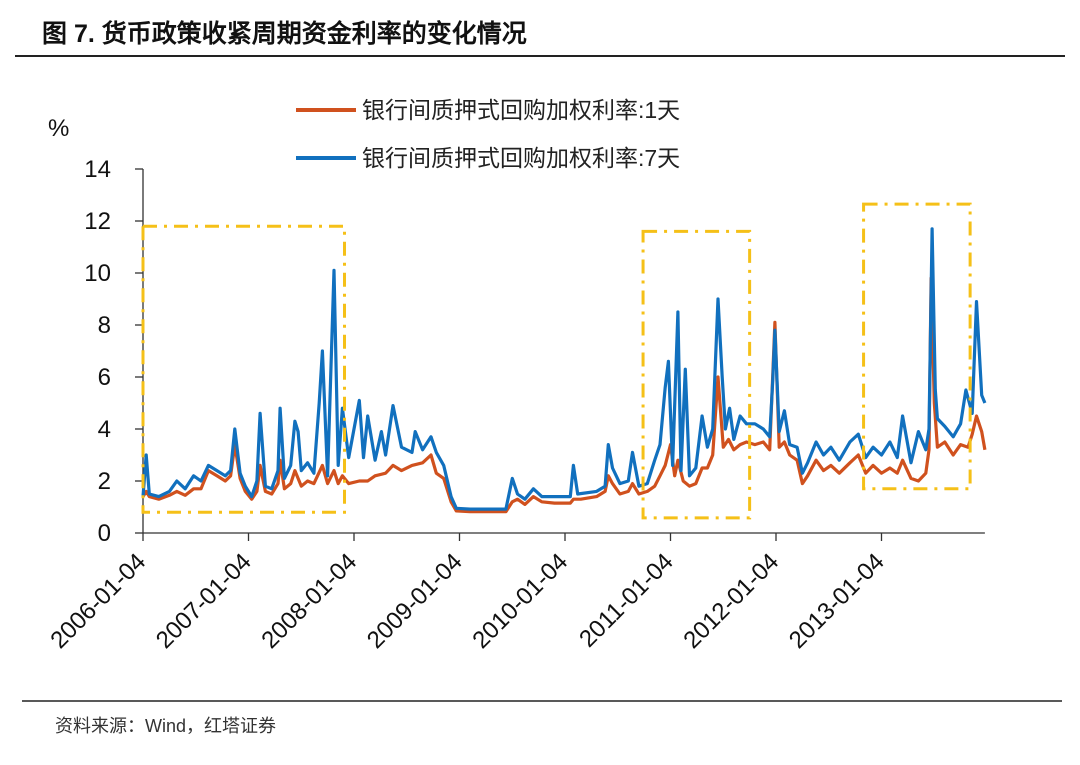 The height and width of the screenshot is (765, 1080). What do you see at coordinates (204, 601) in the screenshot?
I see `x-tick-label: 2007-01-04` at bounding box center [204, 601].